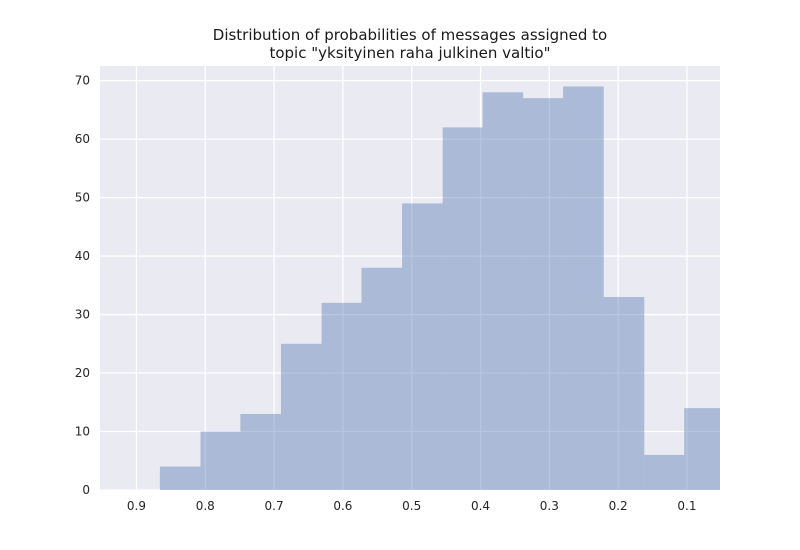  Describe the element at coordinates (136, 506) in the screenshot. I see `x-tick-label: 0.9` at that location.